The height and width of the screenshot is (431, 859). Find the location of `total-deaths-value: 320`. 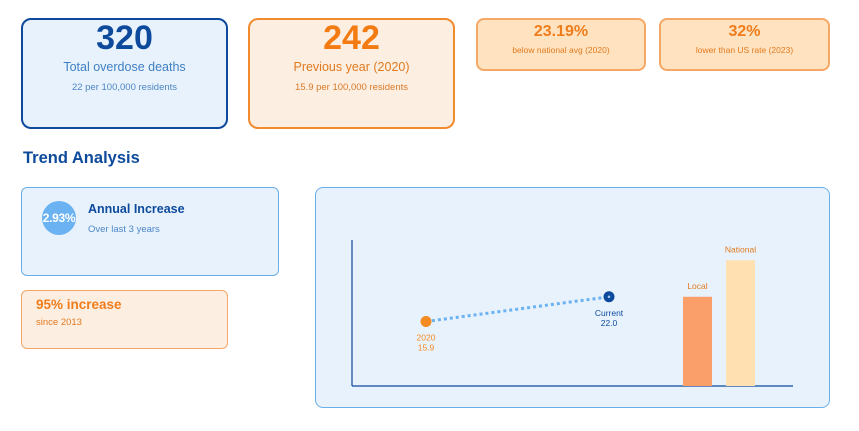

total-deaths-value: 320 is located at coordinates (124, 38).